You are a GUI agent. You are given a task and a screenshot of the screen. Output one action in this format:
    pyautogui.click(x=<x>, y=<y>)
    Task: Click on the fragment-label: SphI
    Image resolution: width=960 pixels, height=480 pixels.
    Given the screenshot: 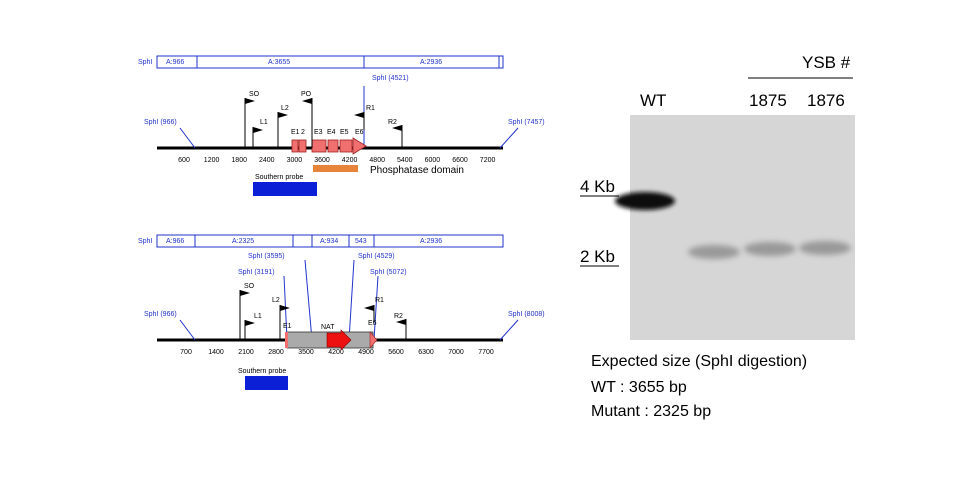 What is the action you would take?
    pyautogui.click(x=145, y=62)
    